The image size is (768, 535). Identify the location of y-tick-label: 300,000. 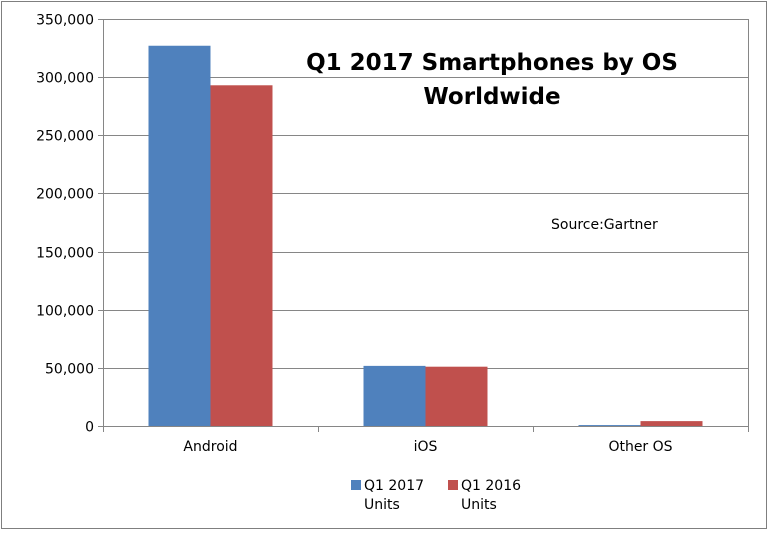
(65, 79).